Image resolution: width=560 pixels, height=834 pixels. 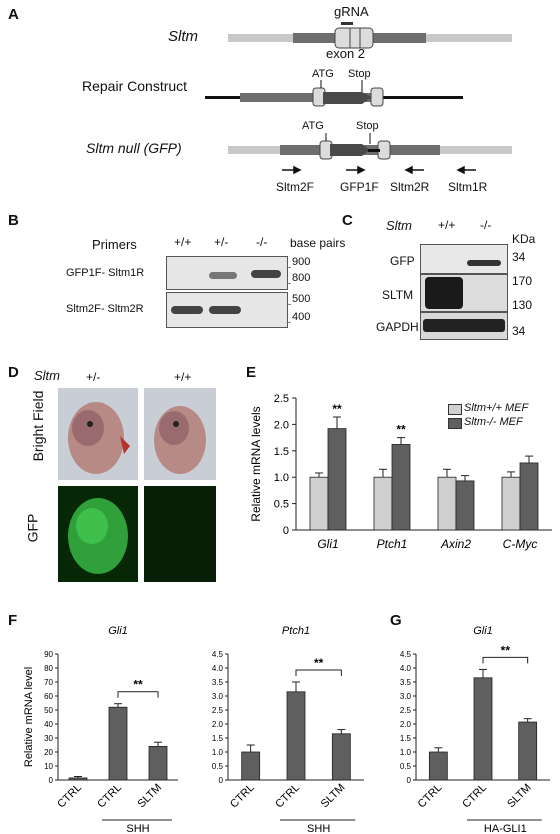 I want to click on y-axis-label: Relative mRNA level, so click(x=29, y=717).